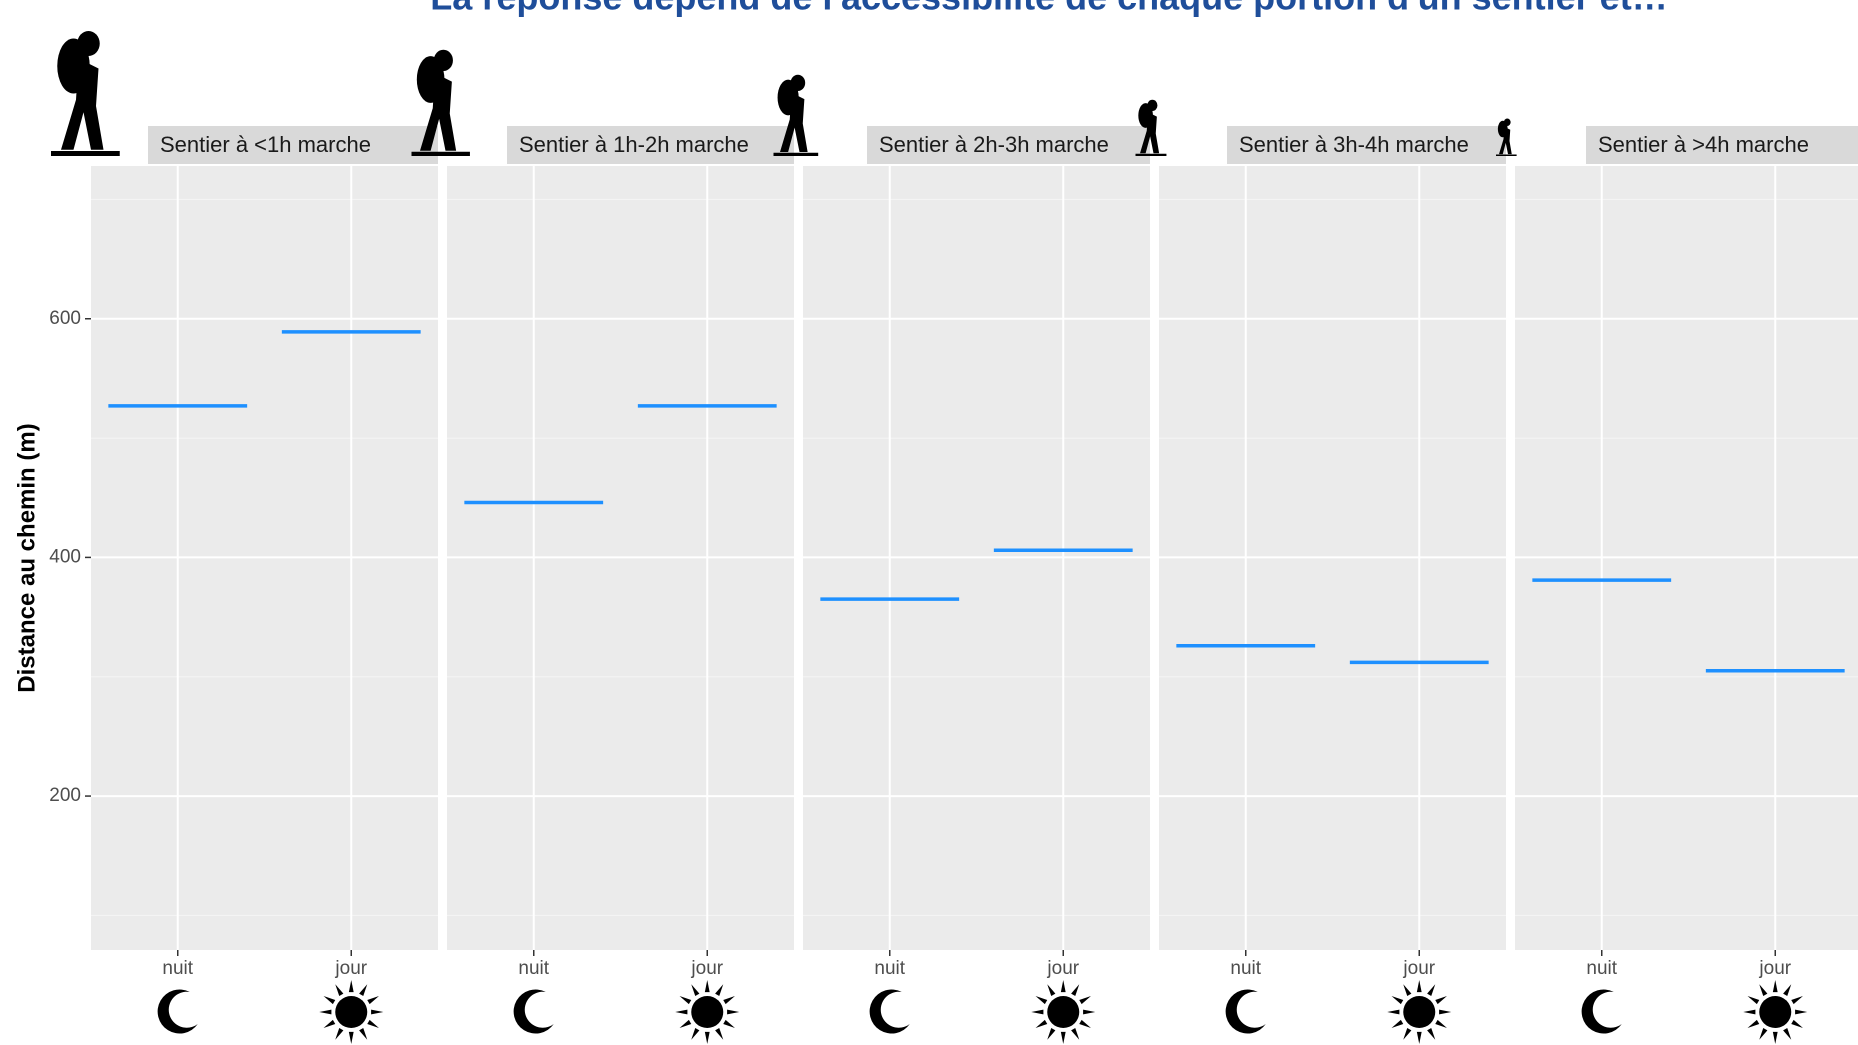  Describe the element at coordinates (634, 144) in the screenshot. I see `facet-label: Sentier à 1h-2h marche` at that location.